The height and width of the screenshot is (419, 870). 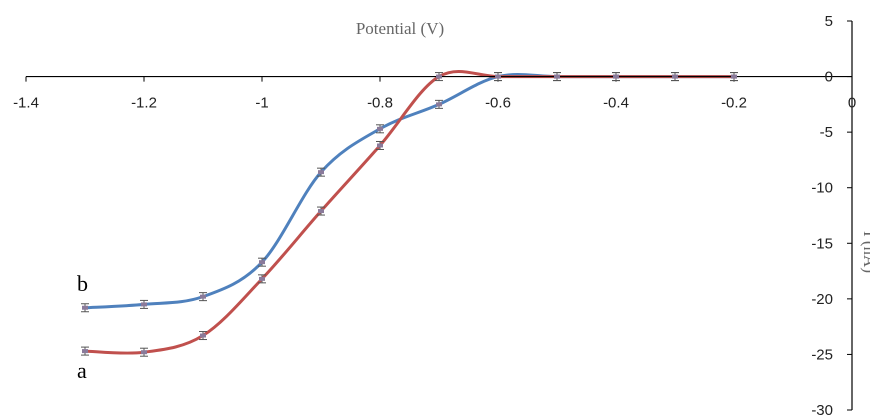 I want to click on x-tick-label: -1.2, so click(x=144, y=103).